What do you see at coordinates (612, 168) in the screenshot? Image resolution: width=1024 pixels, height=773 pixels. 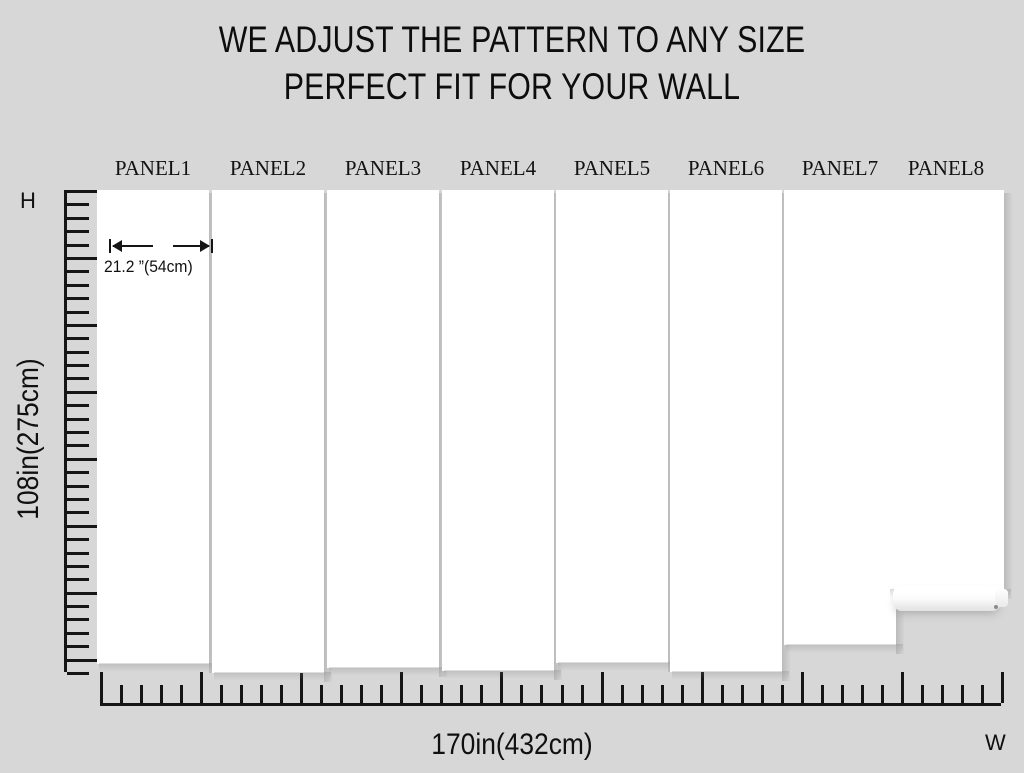 I see `panel-label-5: PANEL5` at bounding box center [612, 168].